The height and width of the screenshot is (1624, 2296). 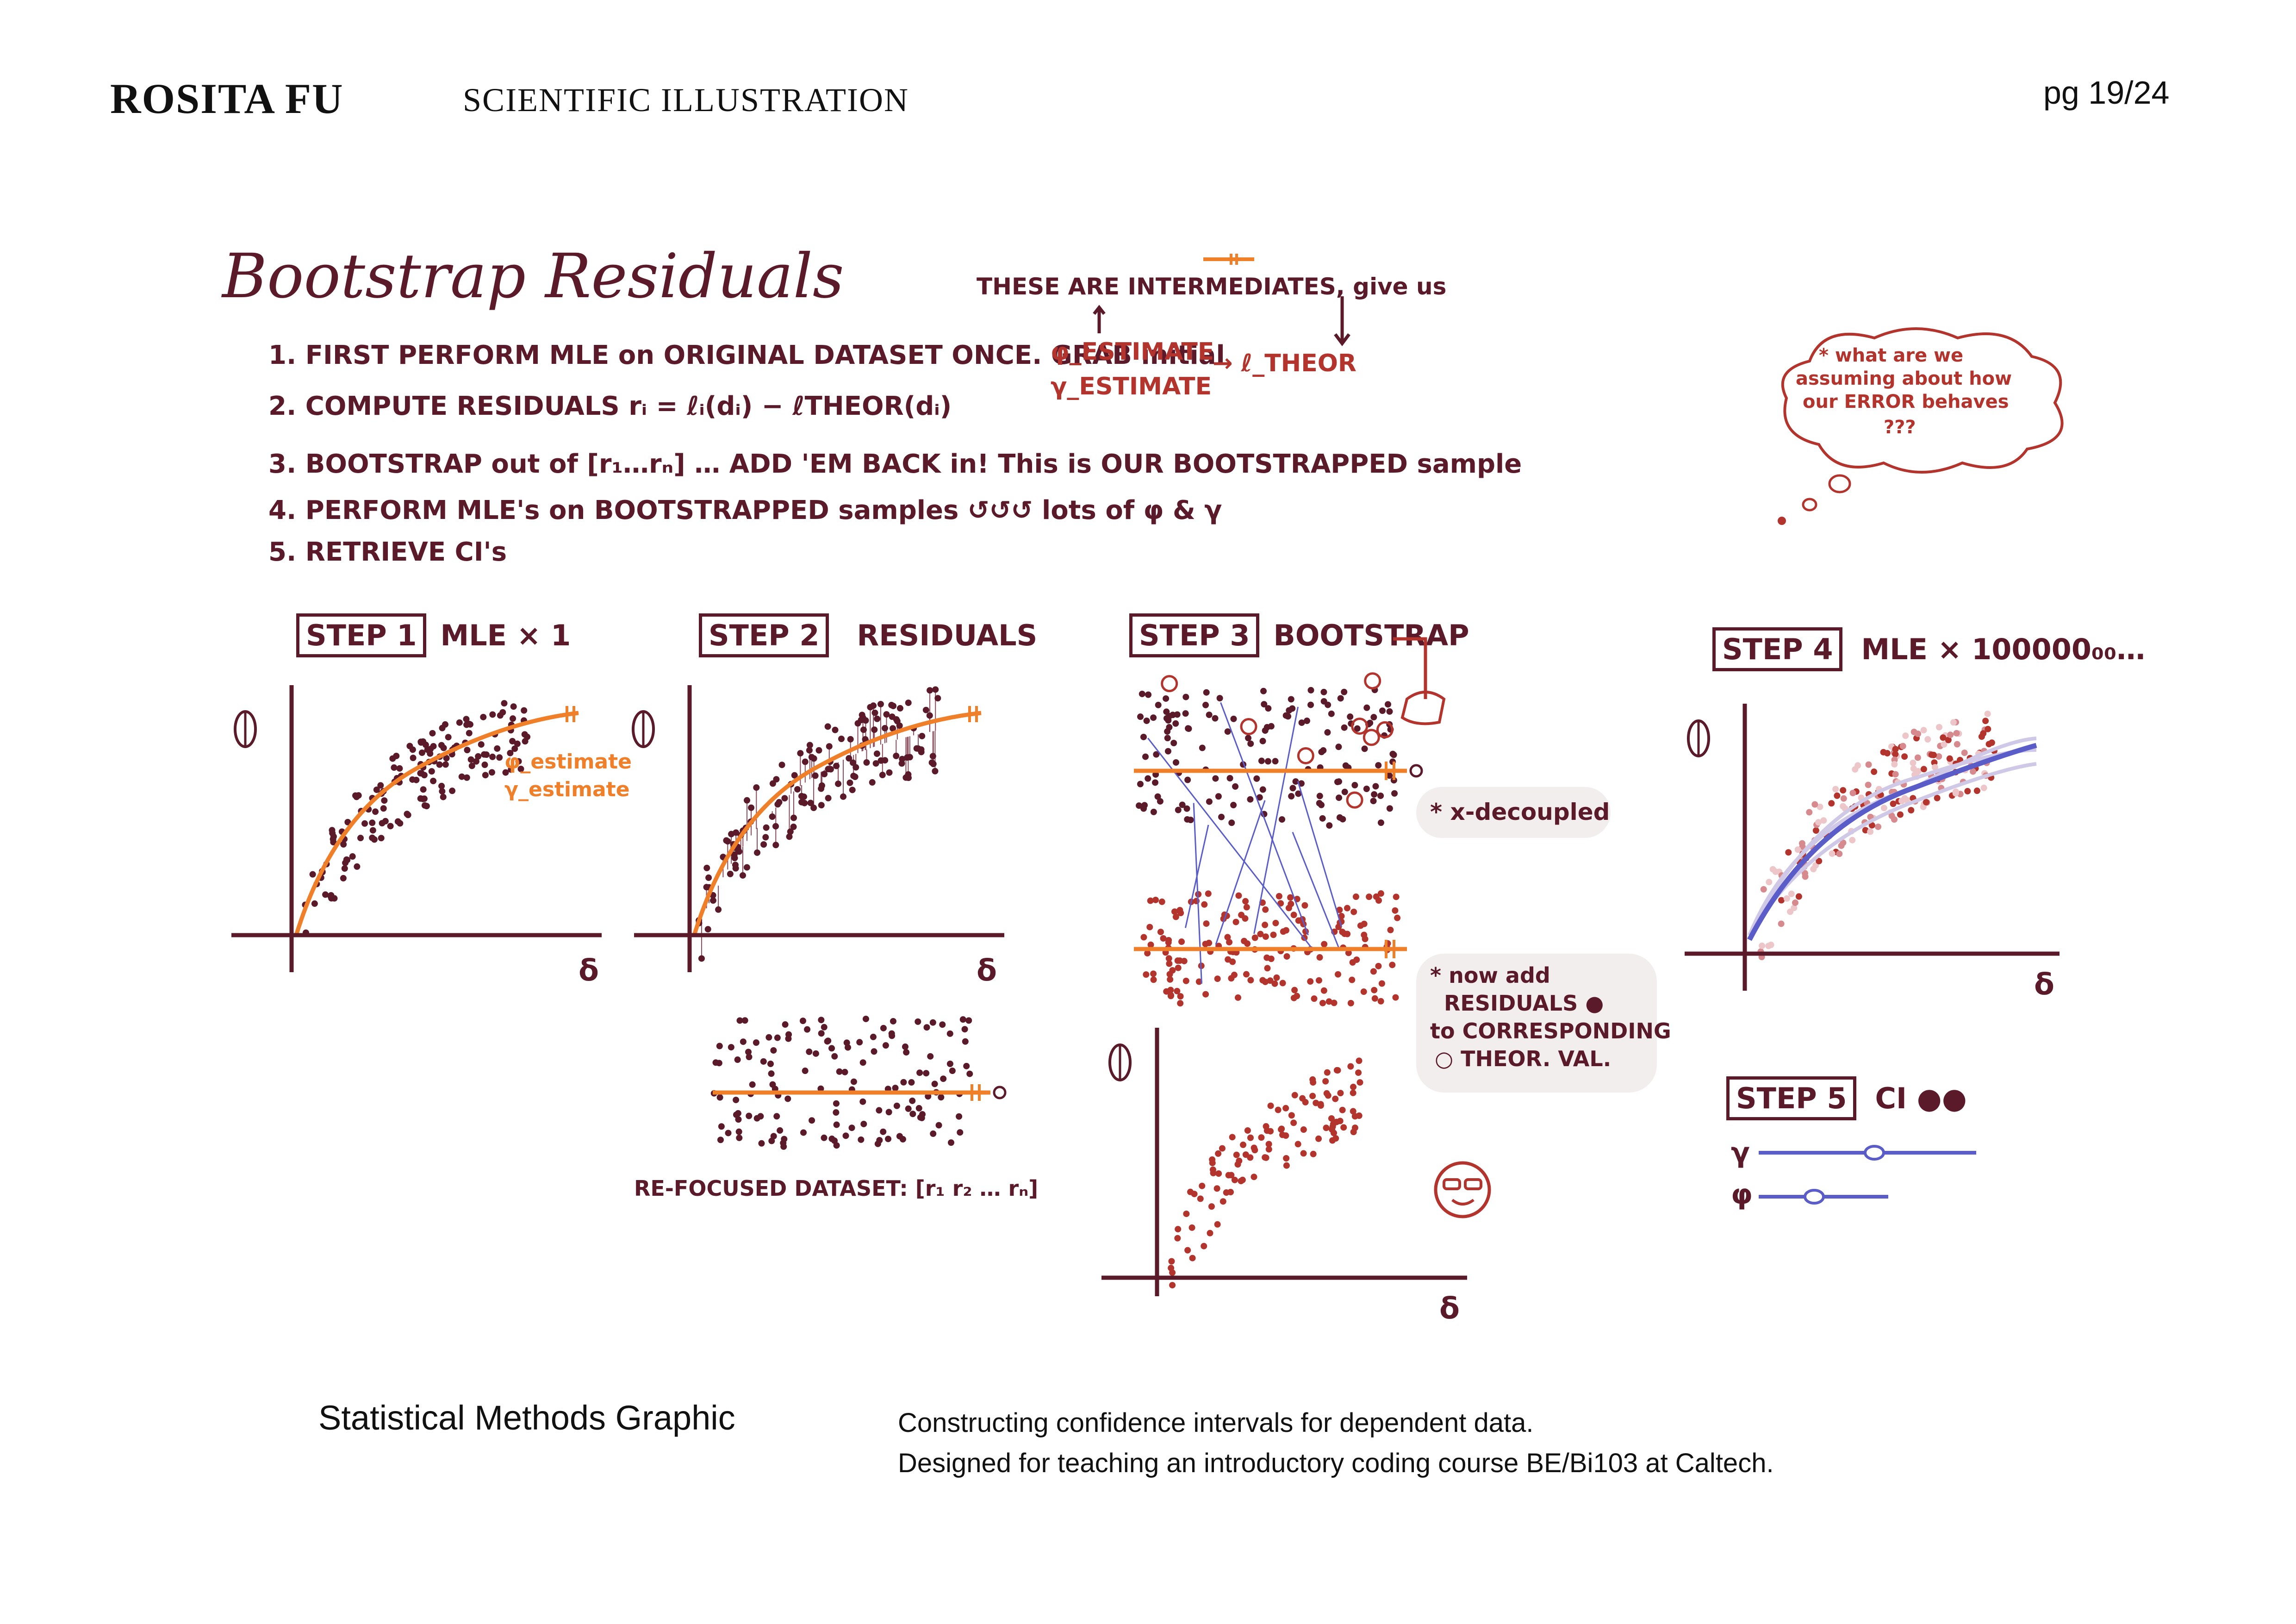 I want to click on sampled-circle, so click(x=1354, y=800).